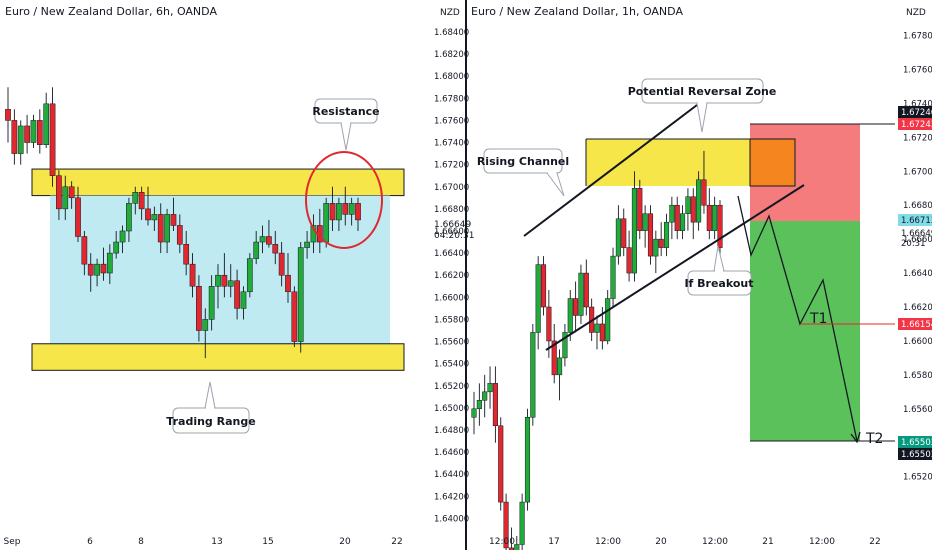 This screenshot has width=932, height=555. I want to click on left-y-tick: 1.65400, so click(451, 365).